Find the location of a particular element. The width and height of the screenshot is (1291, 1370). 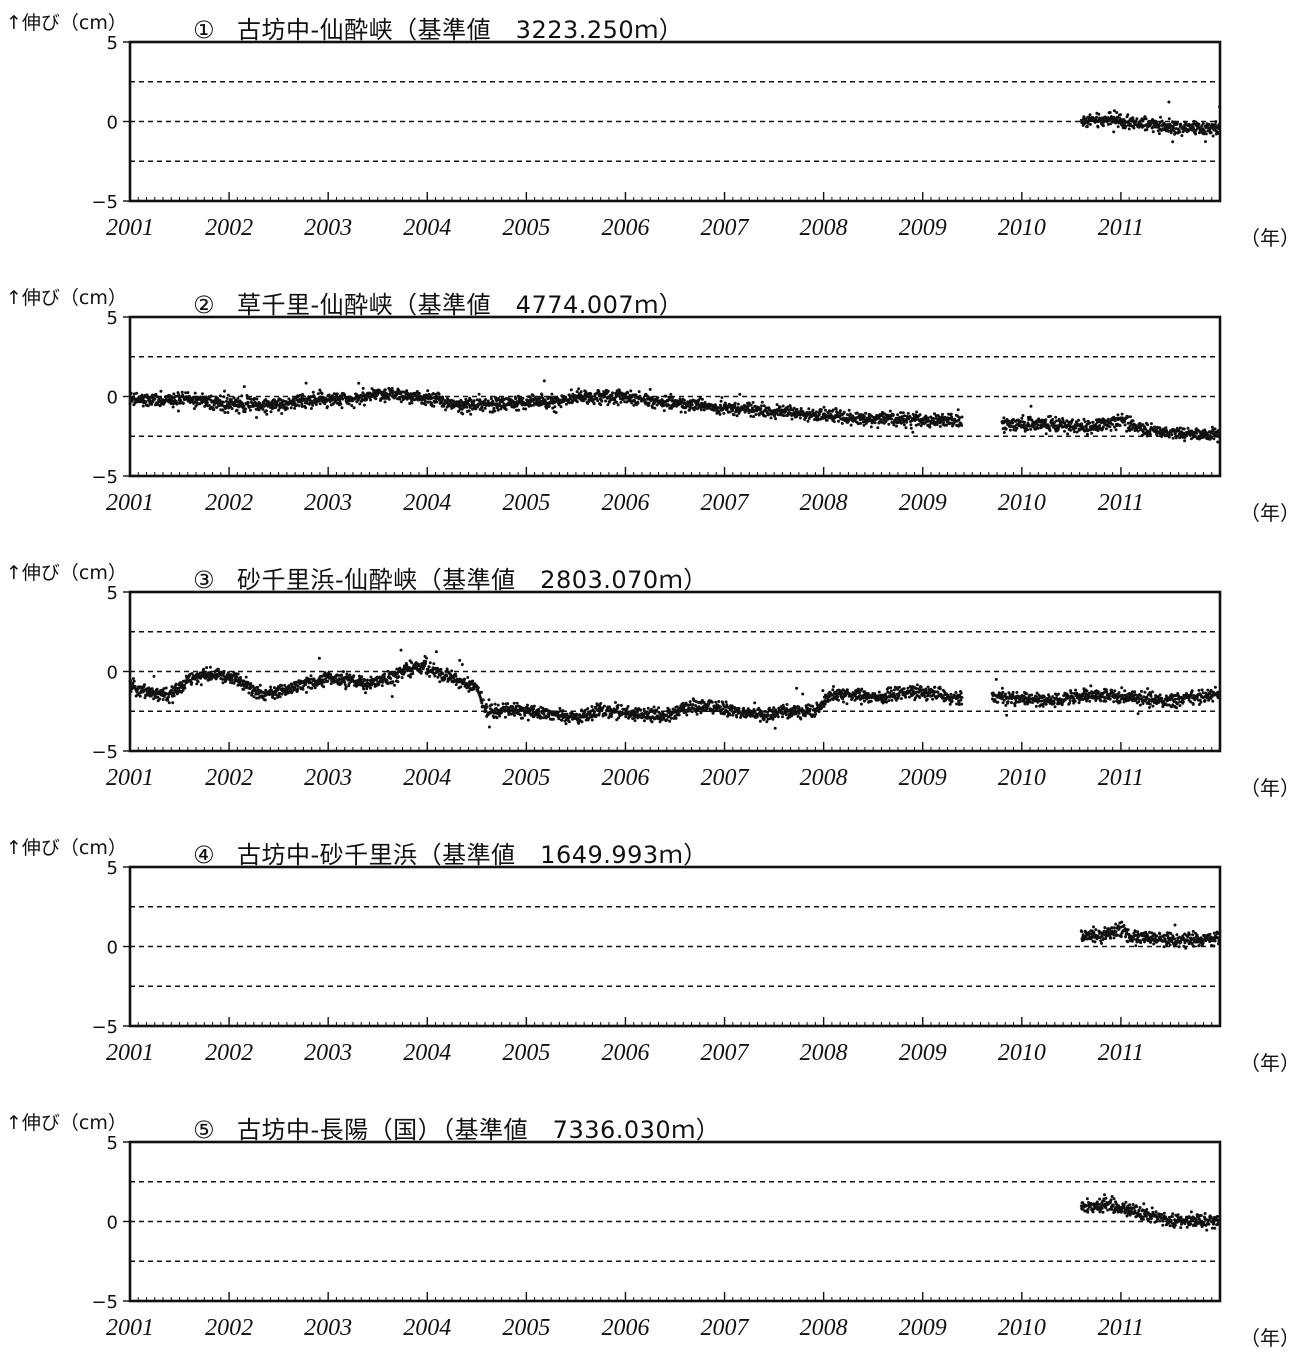

x-tick-label: 2001 is located at coordinates (130, 228).